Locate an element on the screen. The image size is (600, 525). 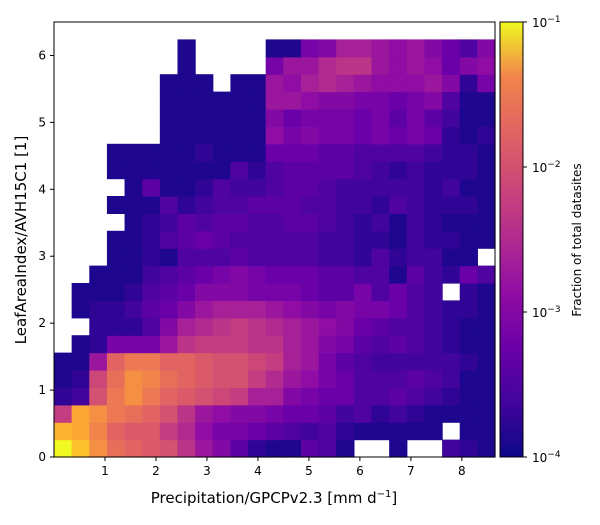
colorbar-ticks: 10−4 10−3 10−2 10−1 is located at coordinates (542, 240).